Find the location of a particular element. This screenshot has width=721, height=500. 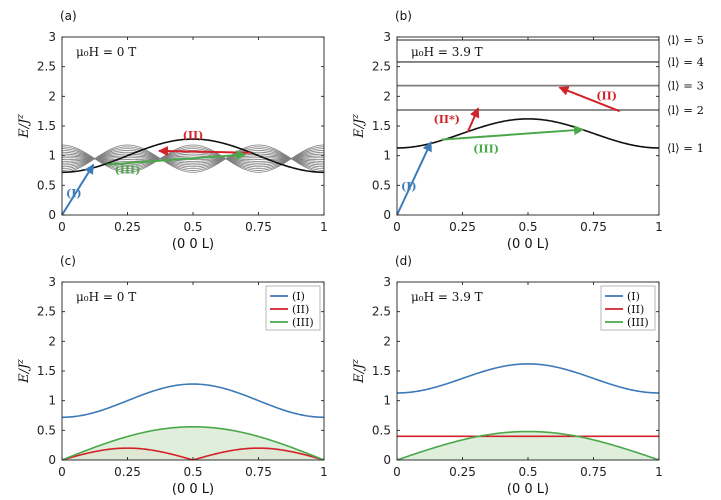

panel-label: (b) is located at coordinates (403, 16).